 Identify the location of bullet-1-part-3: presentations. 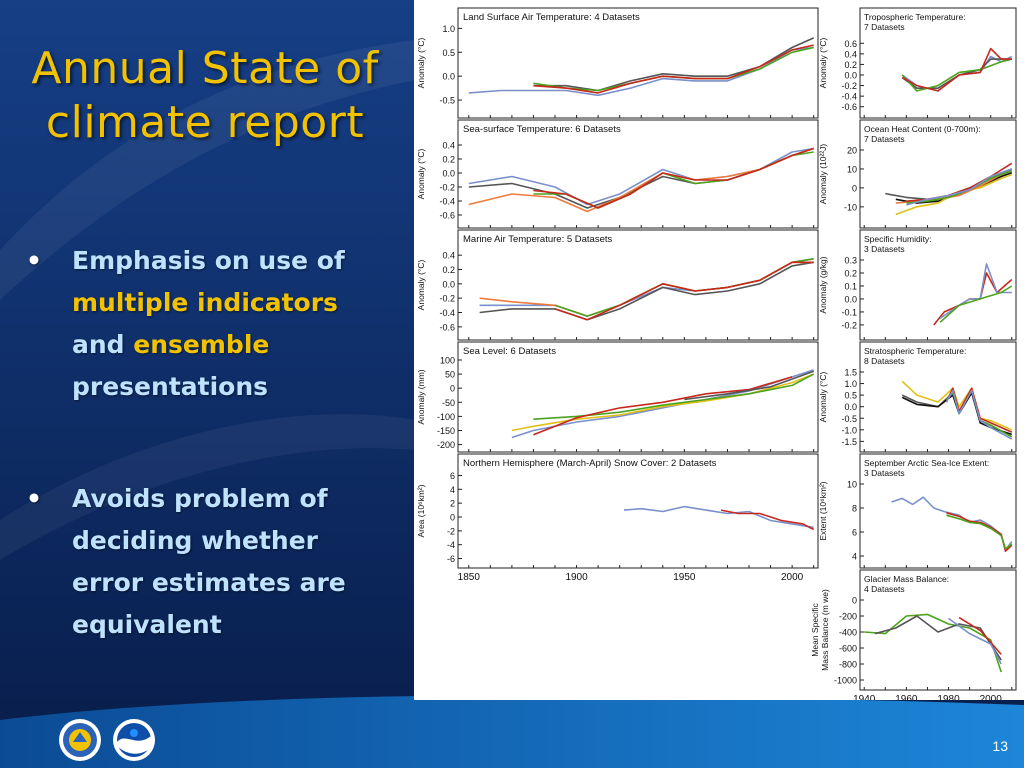
(170, 386).